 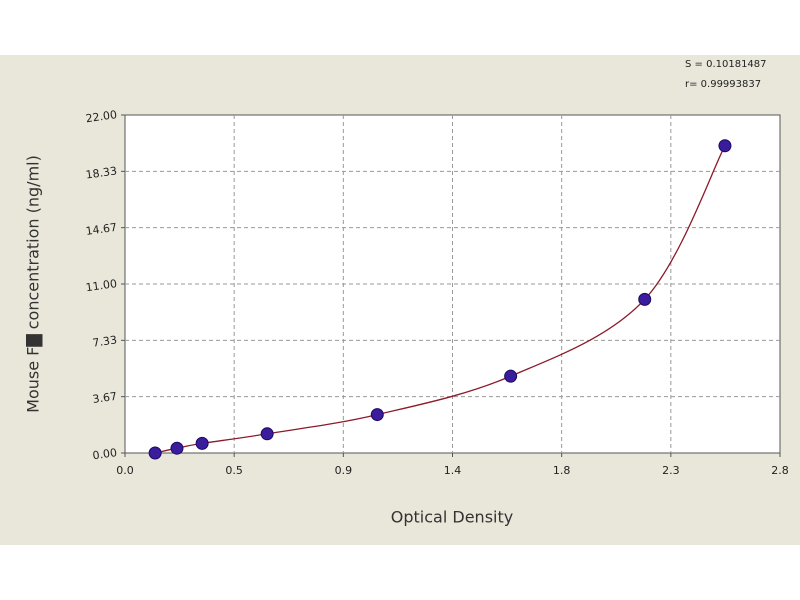 I want to click on y-tick-label: 22.00, so click(x=101, y=116).